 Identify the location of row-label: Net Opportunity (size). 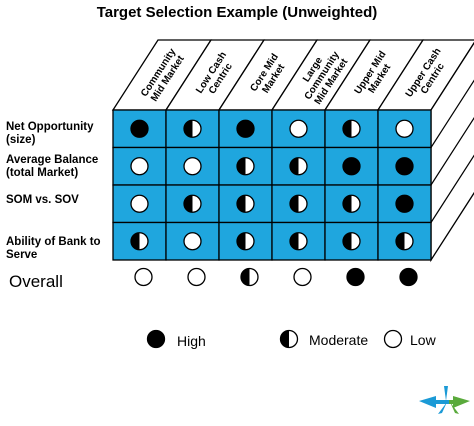
(68, 134).